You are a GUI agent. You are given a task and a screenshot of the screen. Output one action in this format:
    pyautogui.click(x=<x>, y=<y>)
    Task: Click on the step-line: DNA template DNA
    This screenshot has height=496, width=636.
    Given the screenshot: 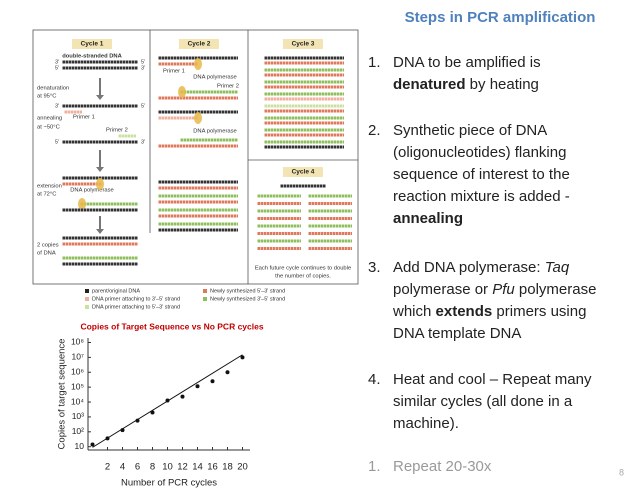 What is the action you would take?
    pyautogui.click(x=457, y=333)
    